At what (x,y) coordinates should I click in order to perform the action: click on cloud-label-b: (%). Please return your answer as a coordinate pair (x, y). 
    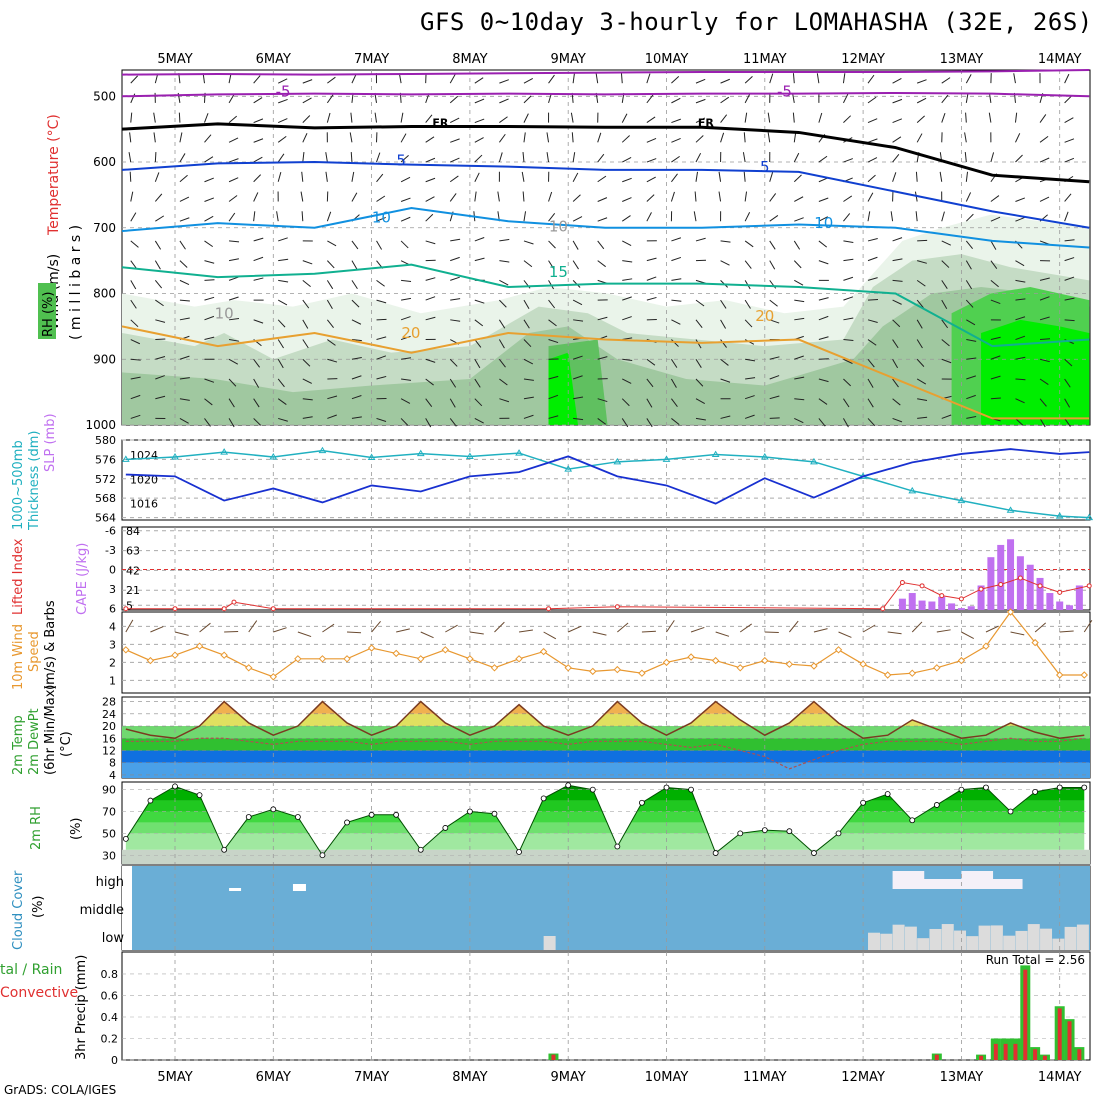
    Looking at the image, I should click on (38, 907).